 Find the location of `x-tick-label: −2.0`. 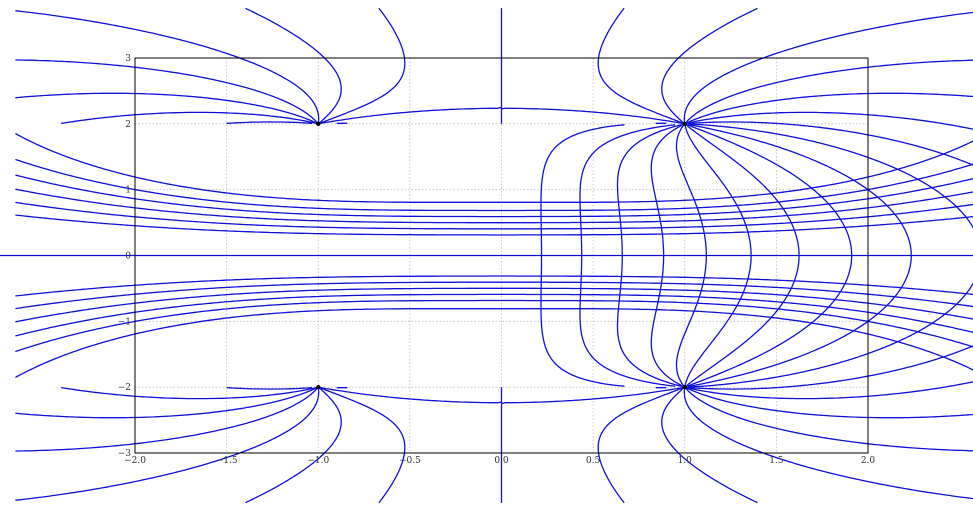

x-tick-label: −2.0 is located at coordinates (135, 461).